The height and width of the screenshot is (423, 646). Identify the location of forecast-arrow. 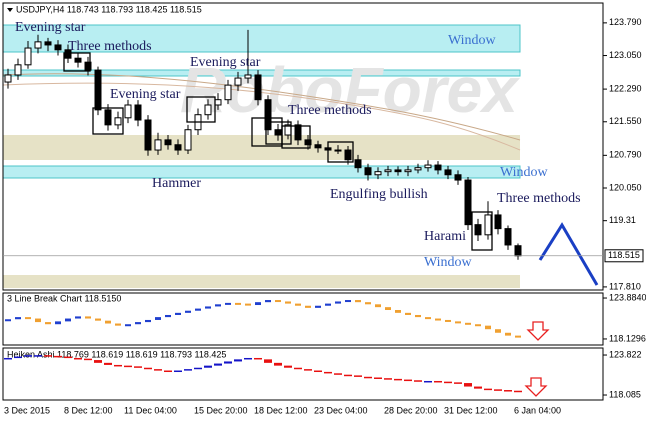
(568, 254).